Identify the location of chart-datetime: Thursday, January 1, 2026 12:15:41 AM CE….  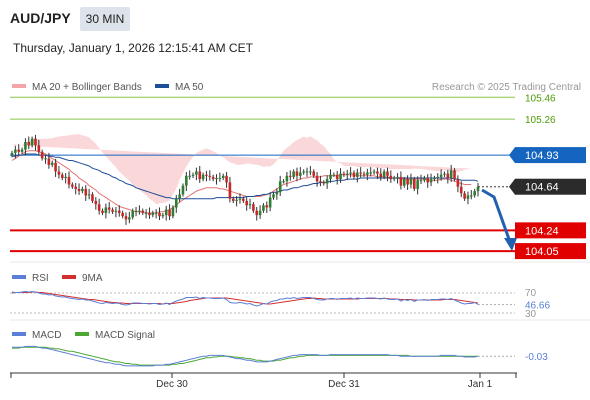
(133, 48).